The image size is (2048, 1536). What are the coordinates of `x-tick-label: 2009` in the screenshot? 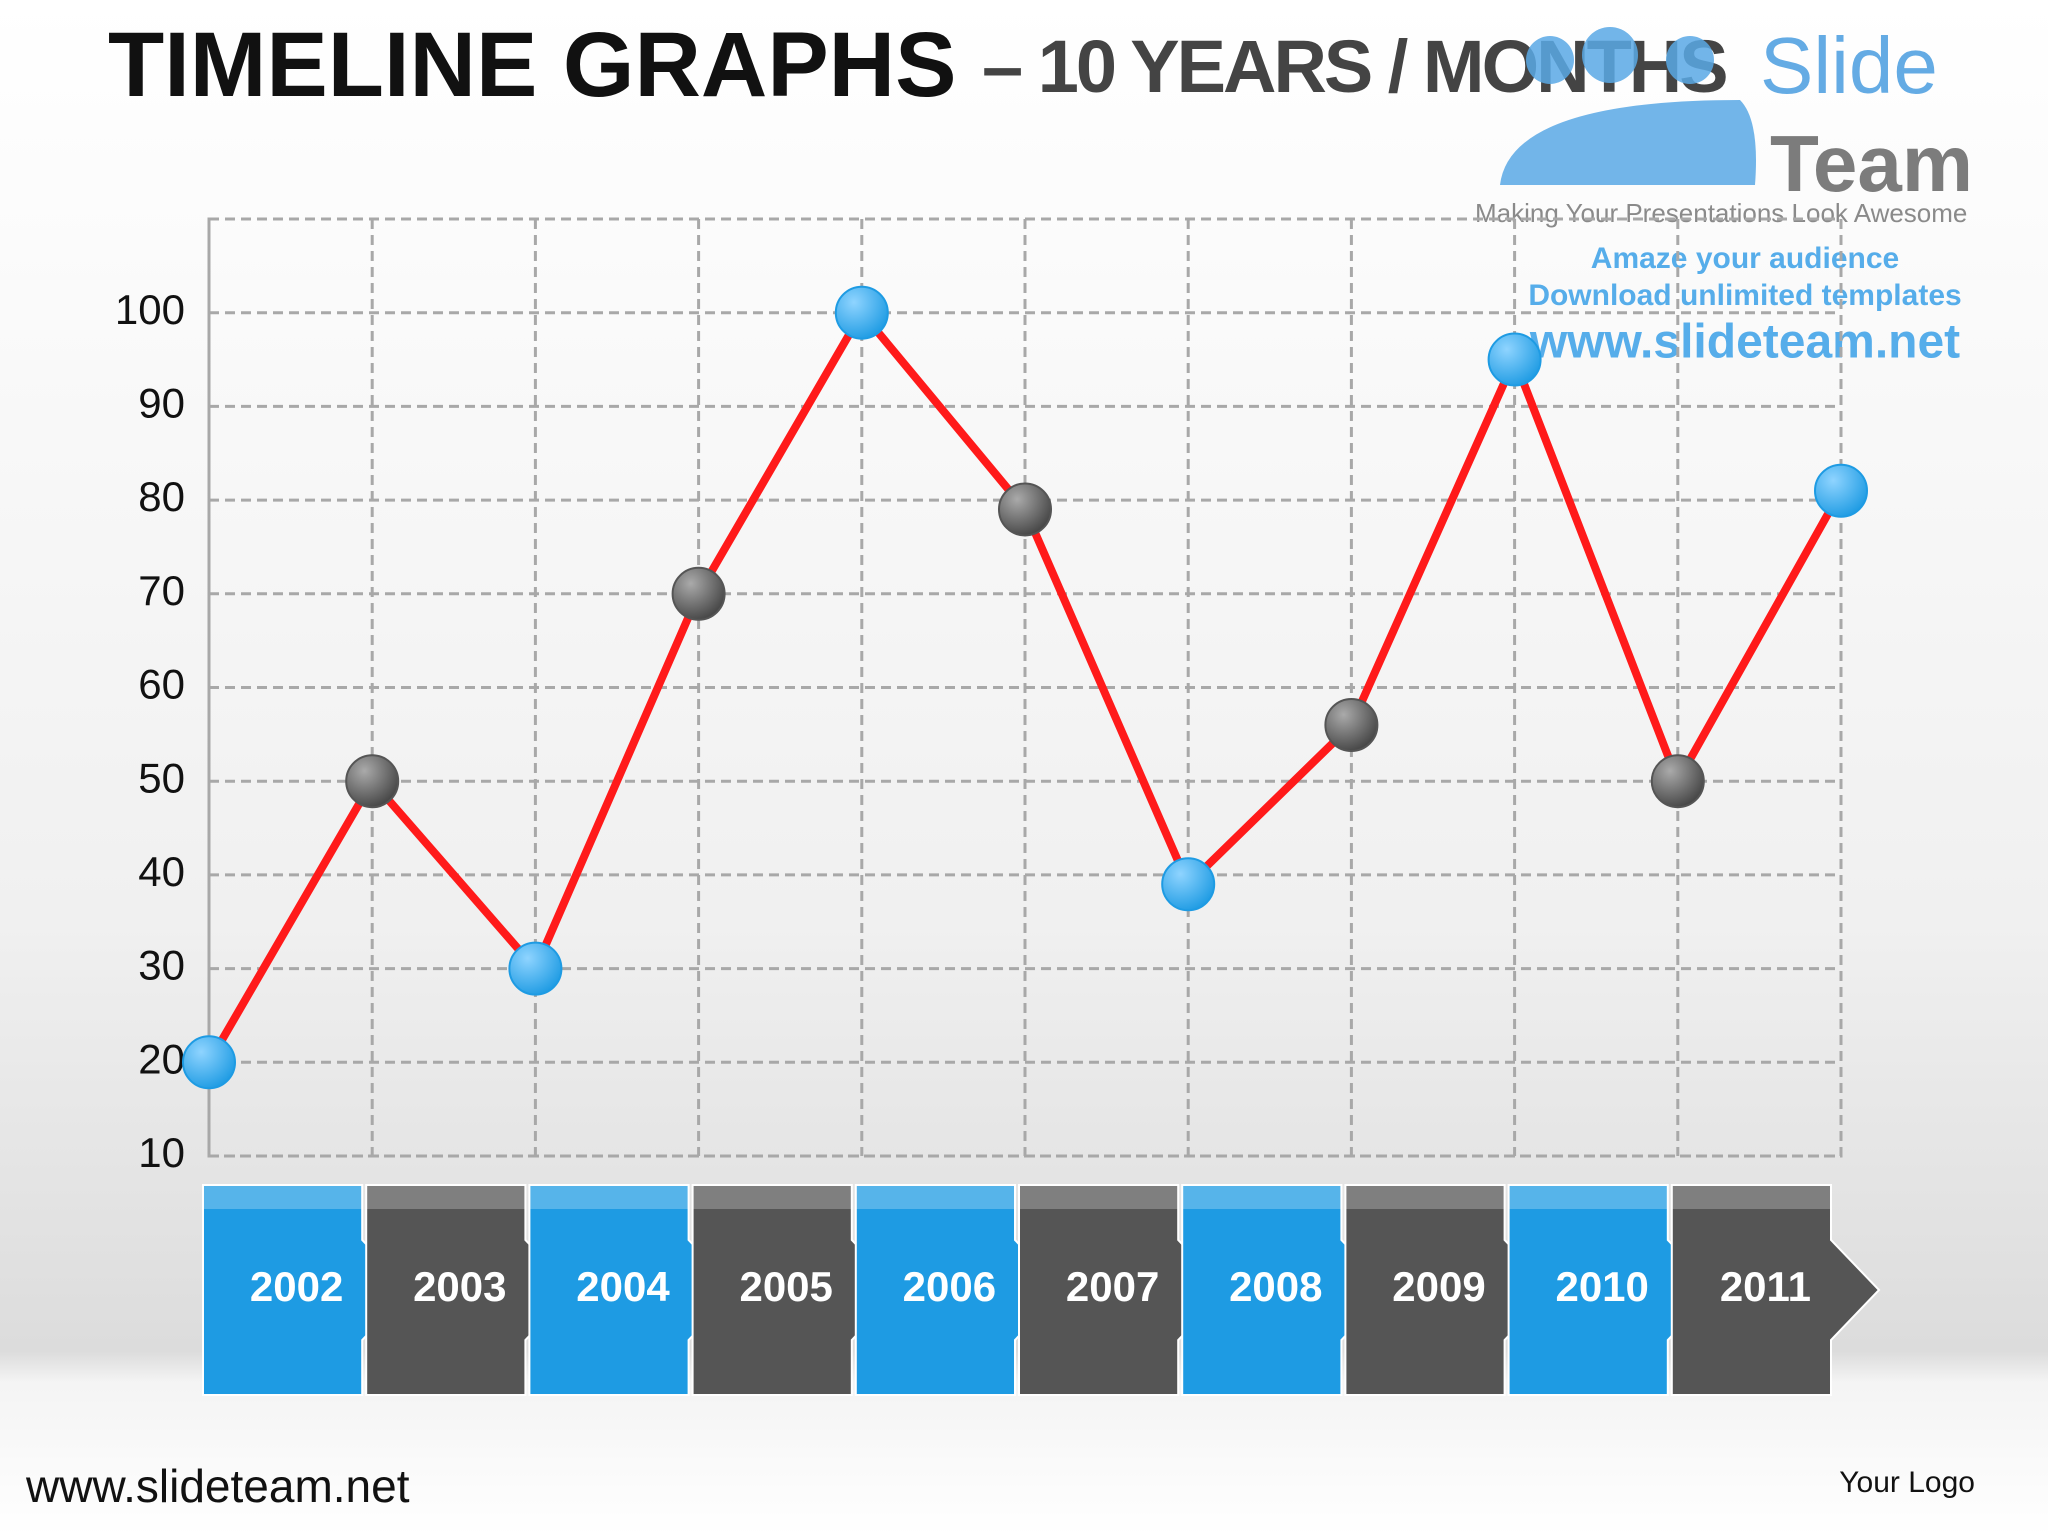 It's located at (1438, 1286).